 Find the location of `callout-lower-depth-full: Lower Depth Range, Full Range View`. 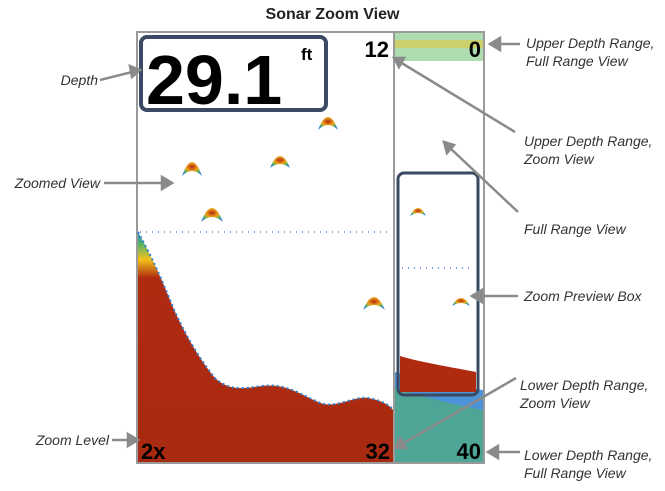

callout-lower-depth-full: Lower Depth Range, Full Range View is located at coordinates (588, 464).